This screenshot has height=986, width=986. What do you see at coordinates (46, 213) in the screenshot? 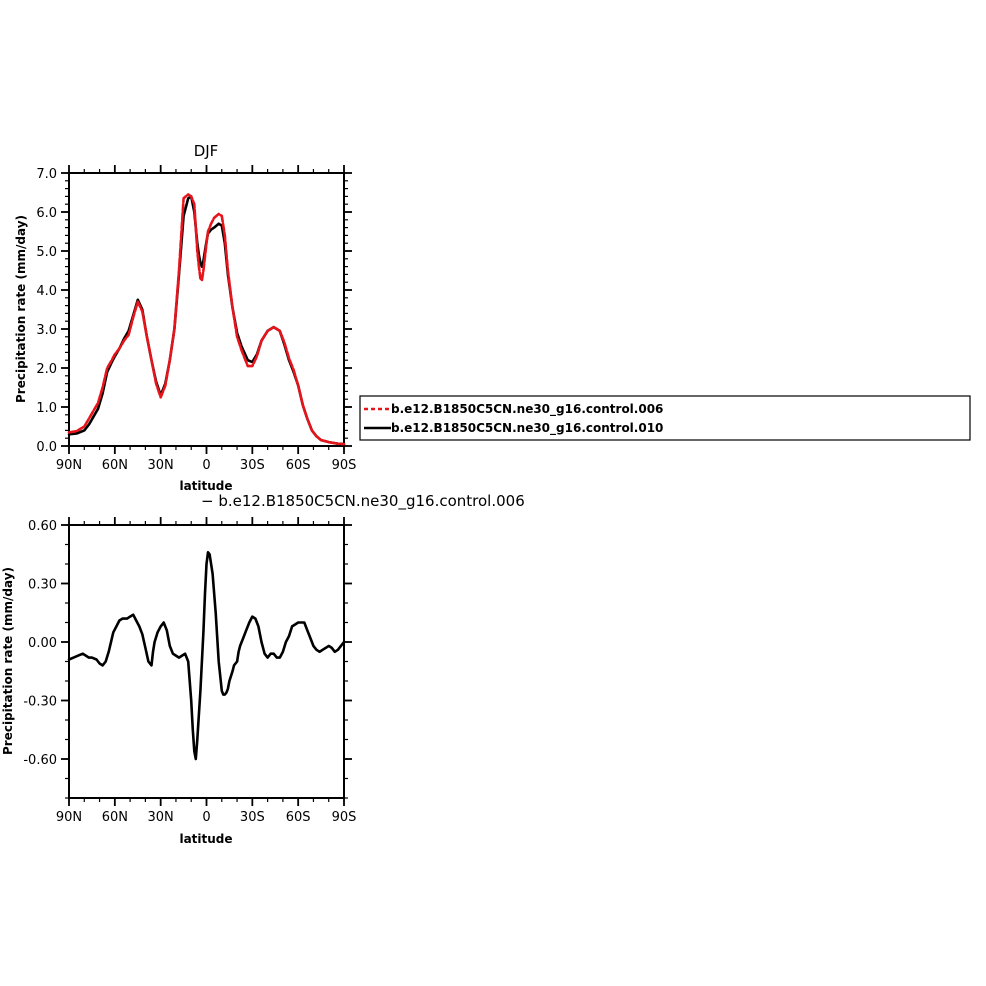
I see `y-tick-label: 6.0` at bounding box center [46, 213].